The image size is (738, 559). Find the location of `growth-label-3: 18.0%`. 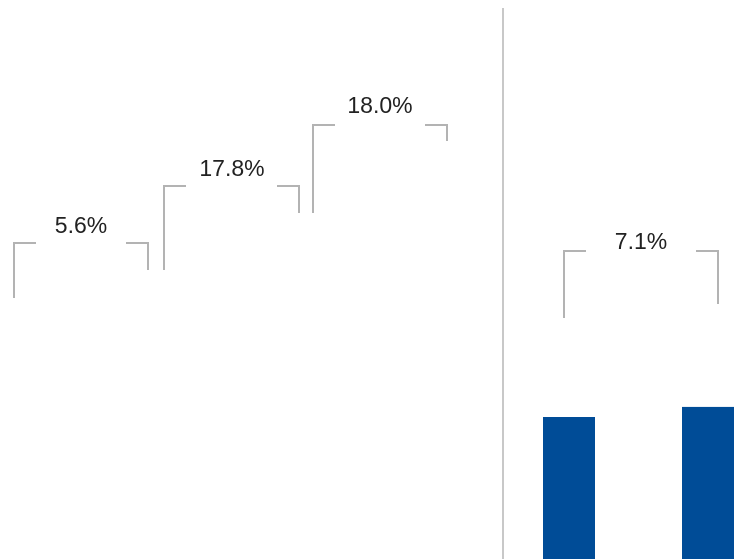

growth-label-3: 18.0% is located at coordinates (379, 105).